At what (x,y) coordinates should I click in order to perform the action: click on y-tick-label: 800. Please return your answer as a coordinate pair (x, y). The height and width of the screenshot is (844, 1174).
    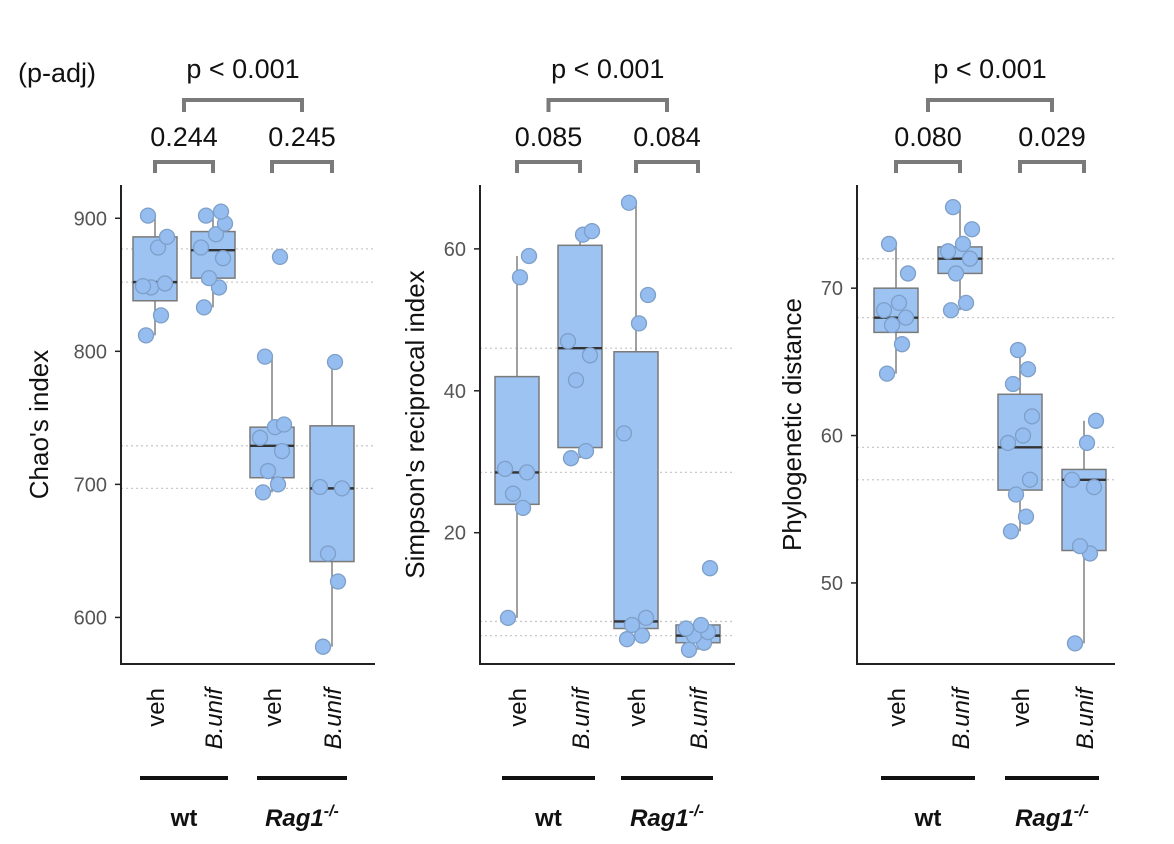
    Looking at the image, I should click on (90, 352).